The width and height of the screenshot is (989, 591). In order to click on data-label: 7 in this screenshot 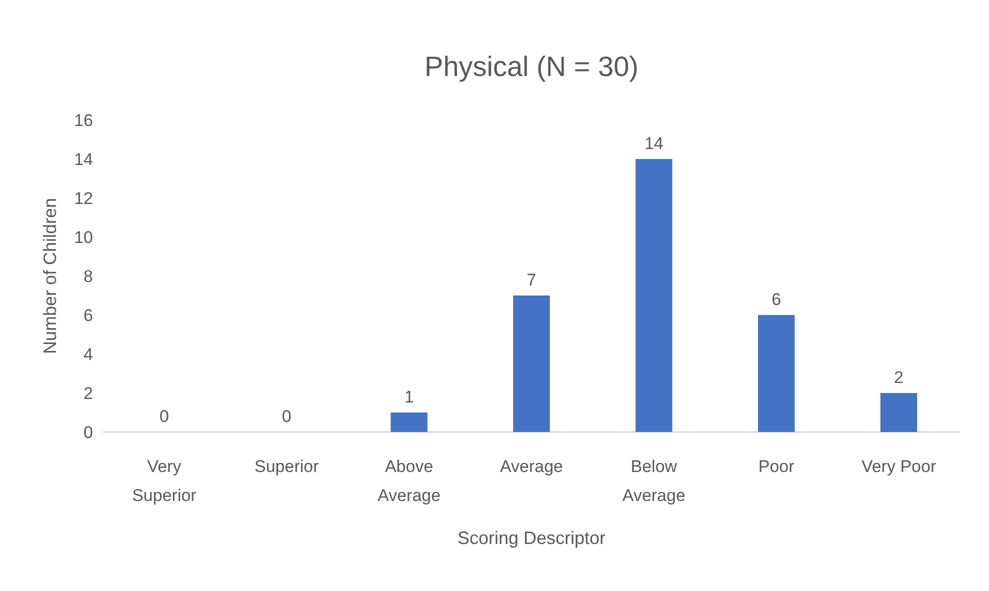, I will do `click(531, 280)`.